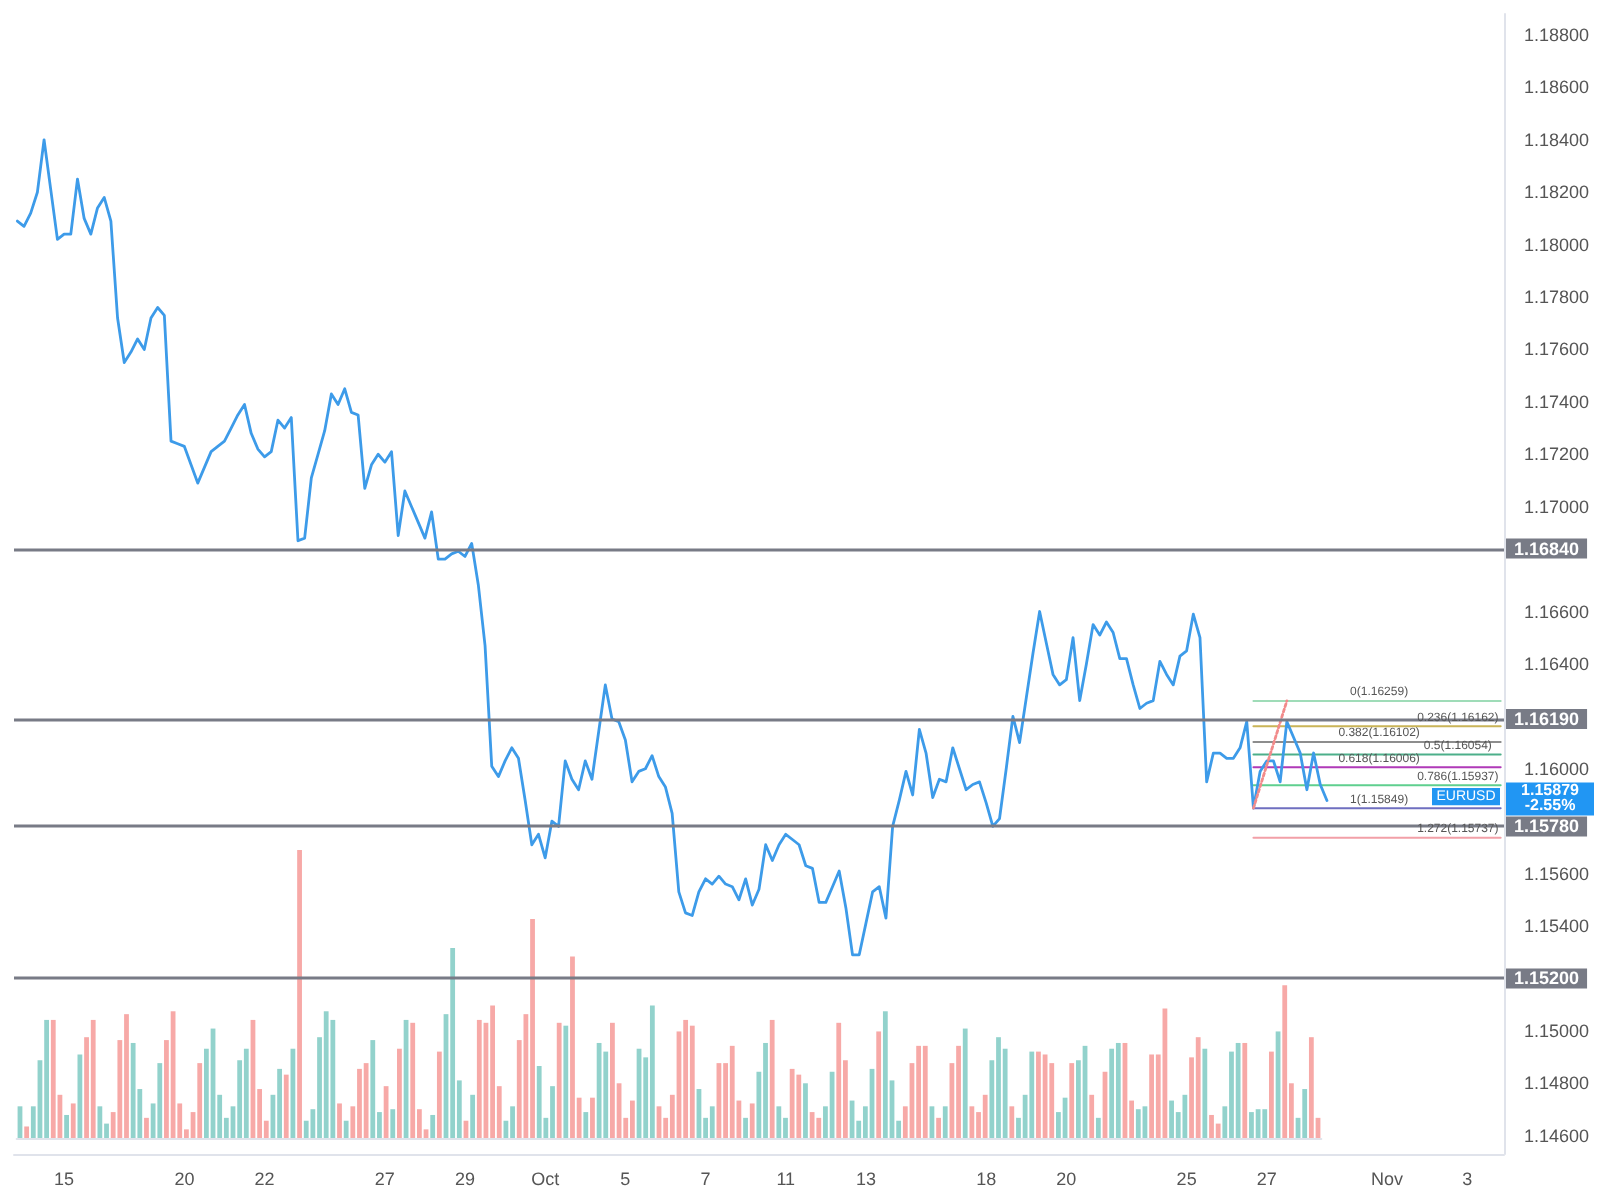 The width and height of the screenshot is (1600, 1200). What do you see at coordinates (1557, 192) in the screenshot?
I see `y-tick-label: 1.18200` at bounding box center [1557, 192].